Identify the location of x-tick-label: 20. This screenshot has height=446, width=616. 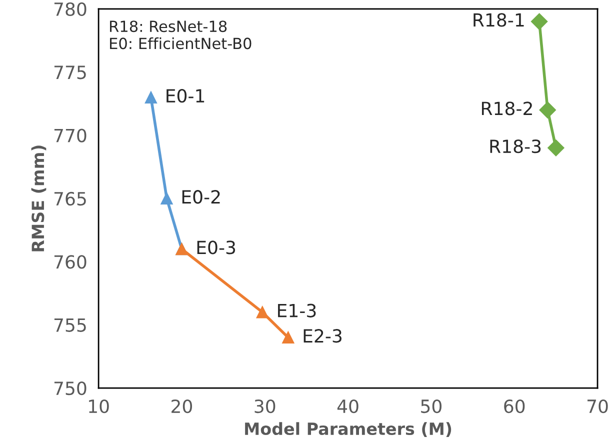
(182, 406).